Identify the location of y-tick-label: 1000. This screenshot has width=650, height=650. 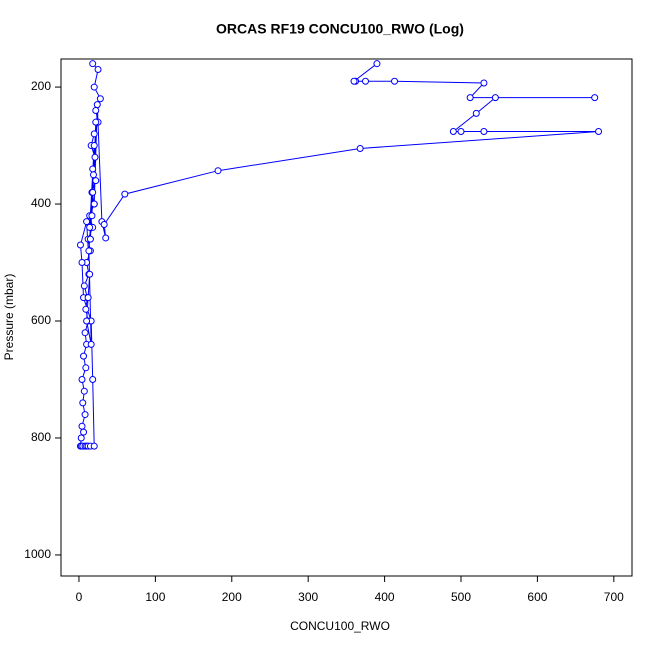
(37, 554).